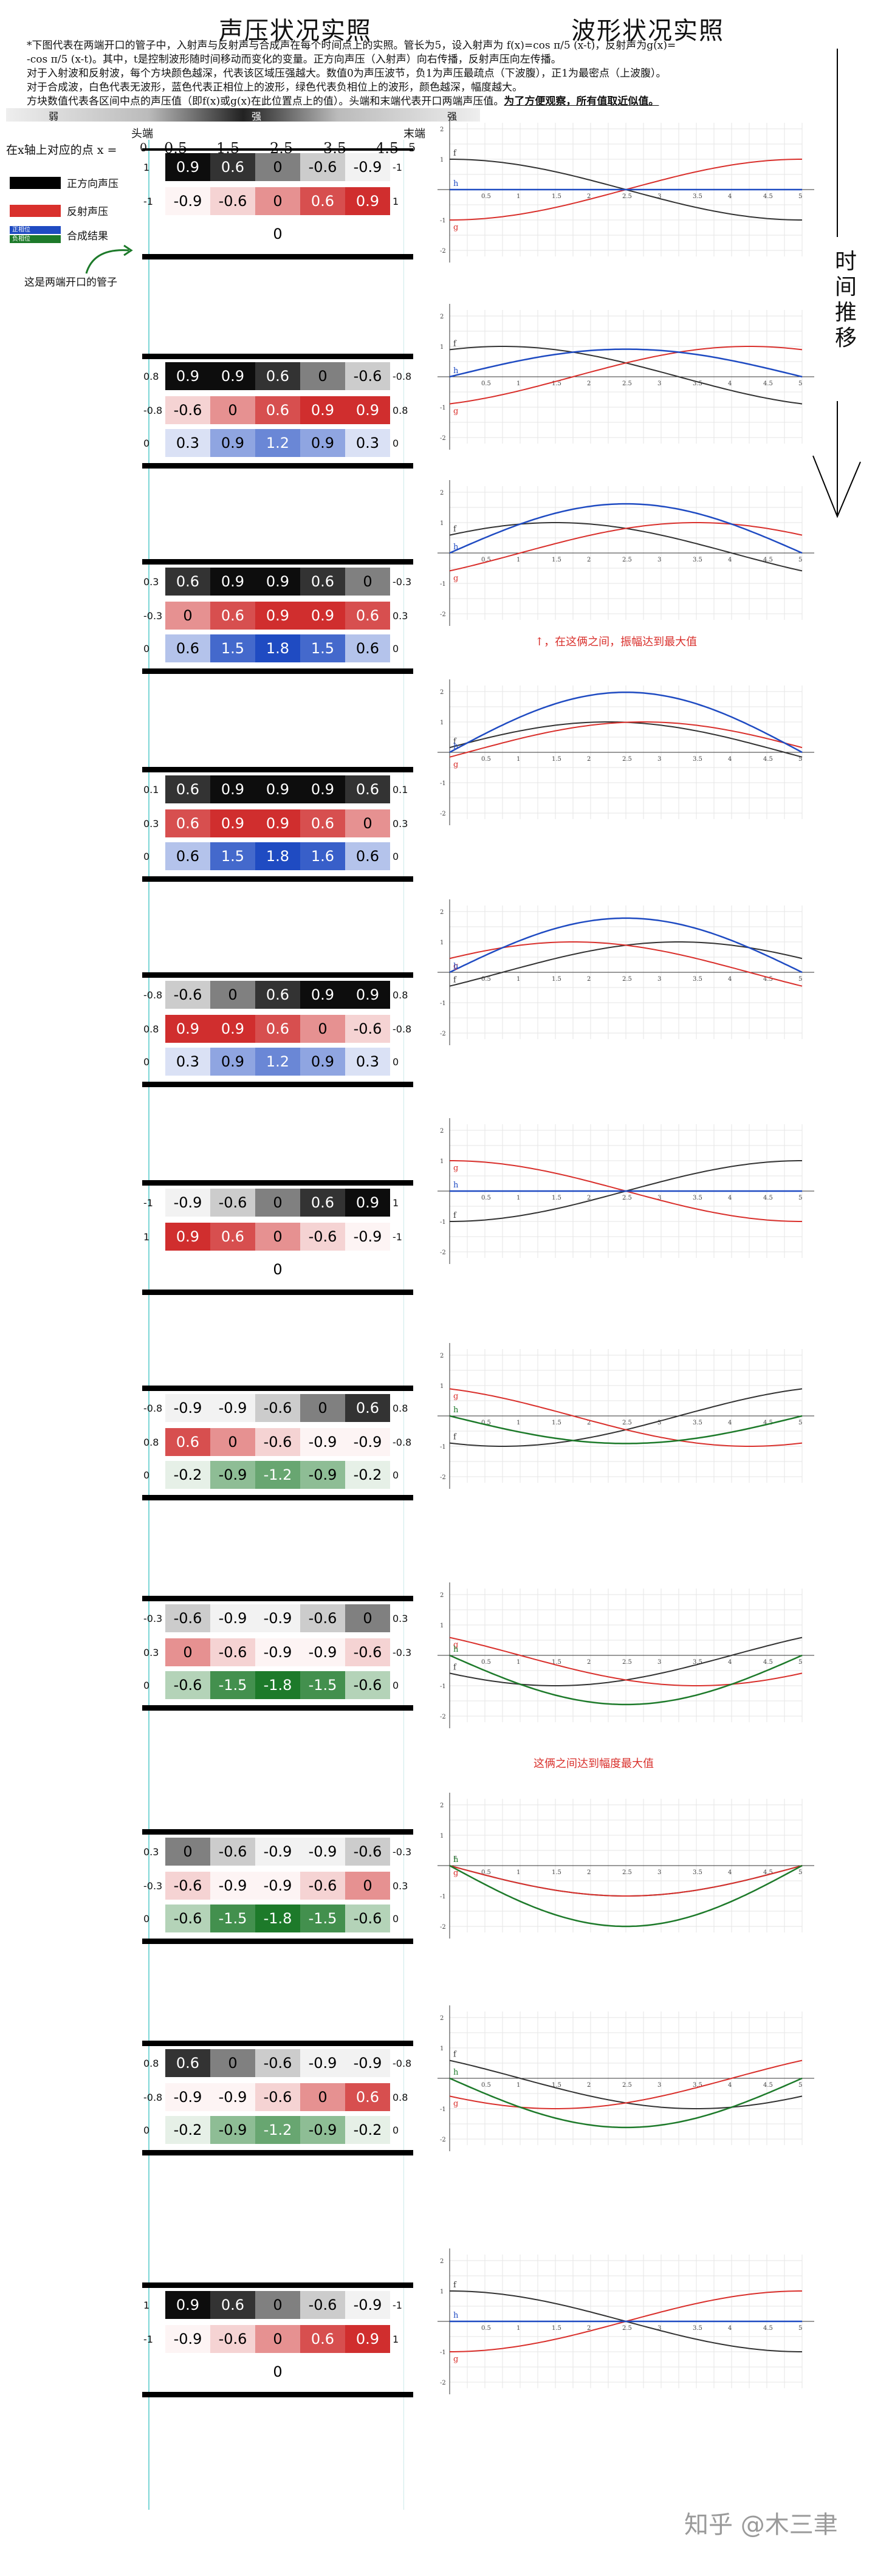  What do you see at coordinates (35, 210) in the screenshot?
I see `red-swatch` at bounding box center [35, 210].